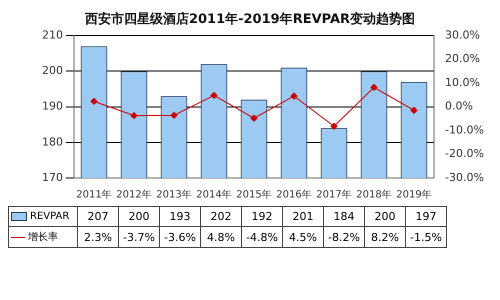 This screenshot has height=300, width=500. I want to click on y-tick-label: 170, so click(52, 177).